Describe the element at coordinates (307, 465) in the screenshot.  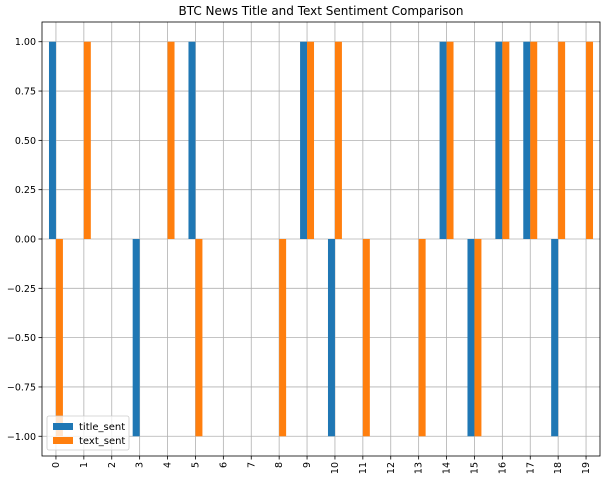
I see `x-tick-label: 9` at that location.